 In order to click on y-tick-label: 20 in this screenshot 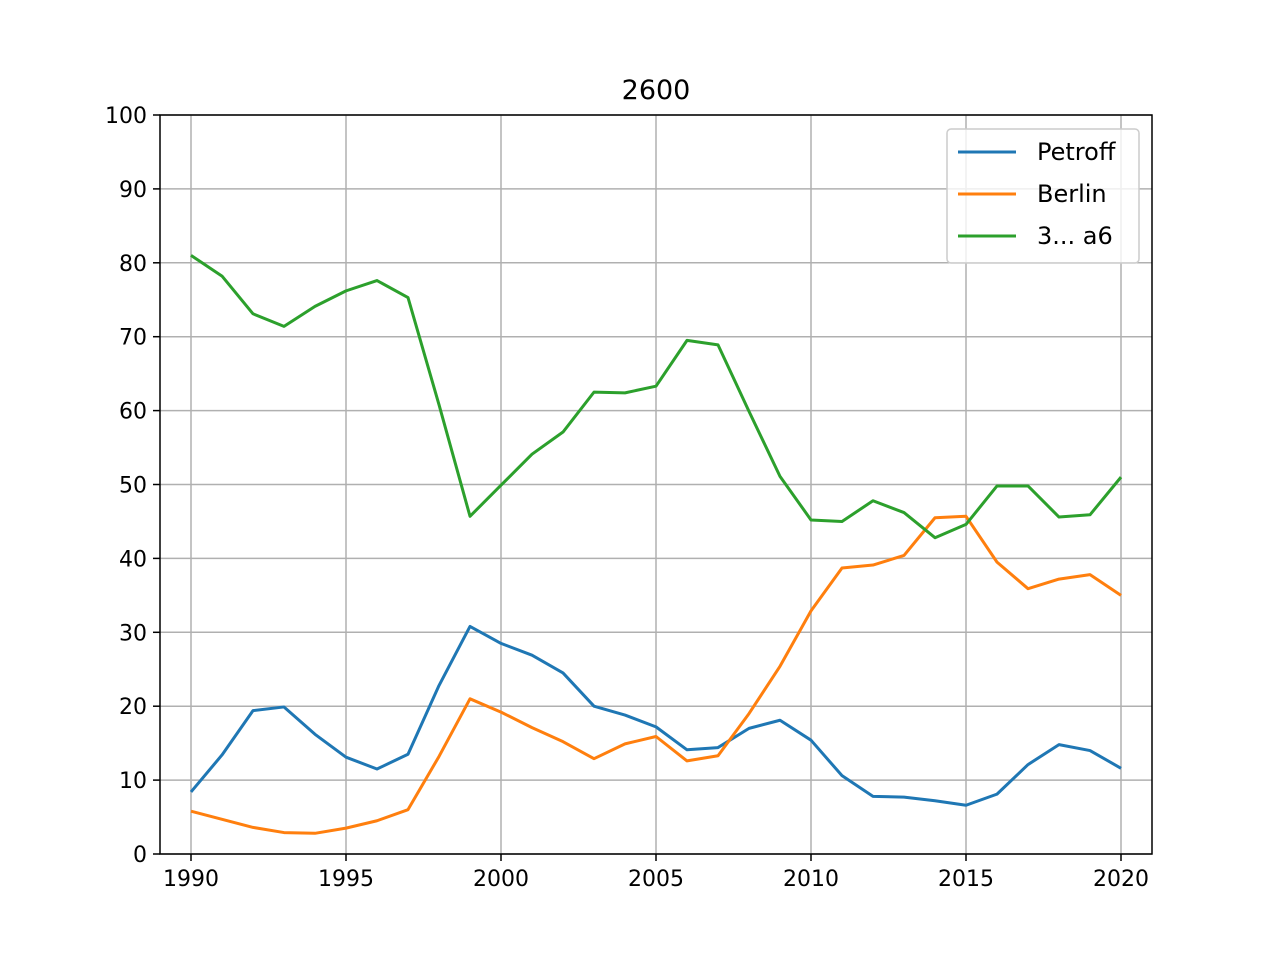, I will do `click(133, 707)`.